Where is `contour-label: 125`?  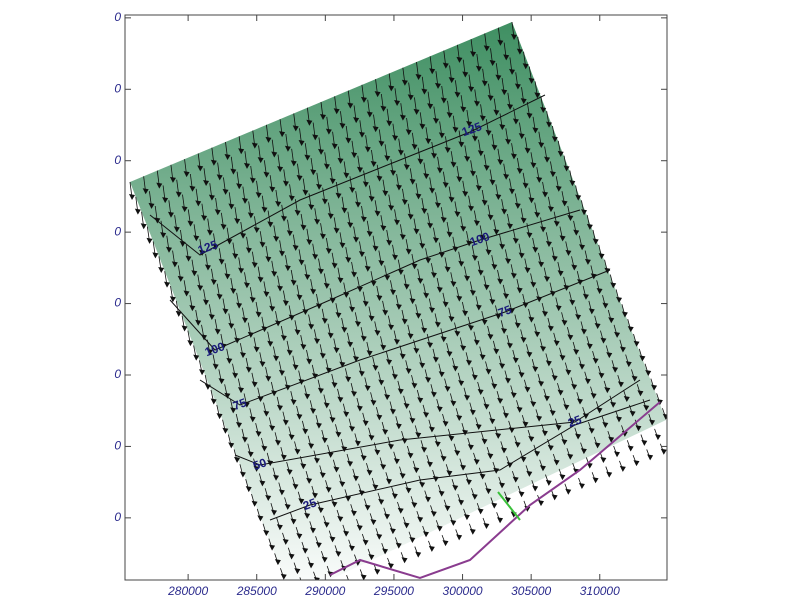 contour-label: 125 is located at coordinates (208, 247).